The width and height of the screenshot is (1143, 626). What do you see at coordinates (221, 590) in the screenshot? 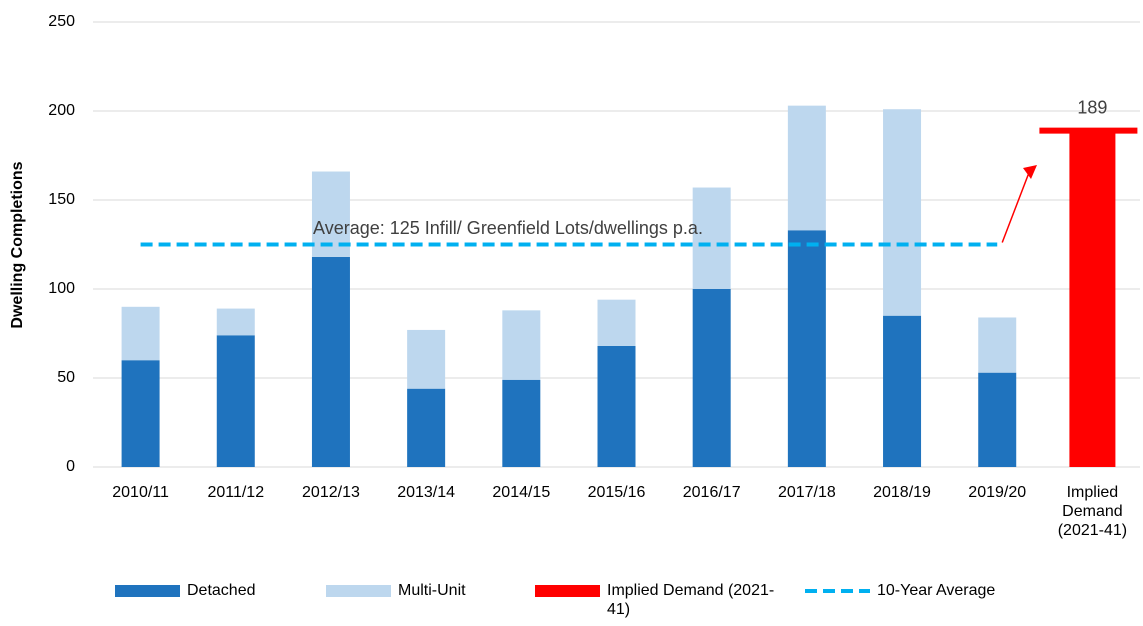
I see `legend-label: Detached` at bounding box center [221, 590].